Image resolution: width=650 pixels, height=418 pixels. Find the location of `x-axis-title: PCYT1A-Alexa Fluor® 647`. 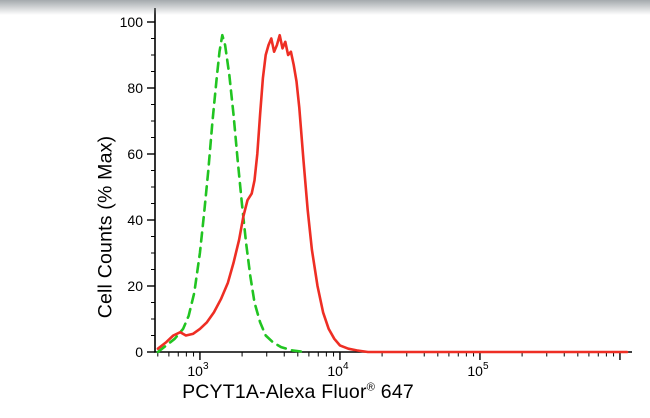

x-axis-title: PCYT1A-Alexa Fluor® 647 is located at coordinates (298, 392).